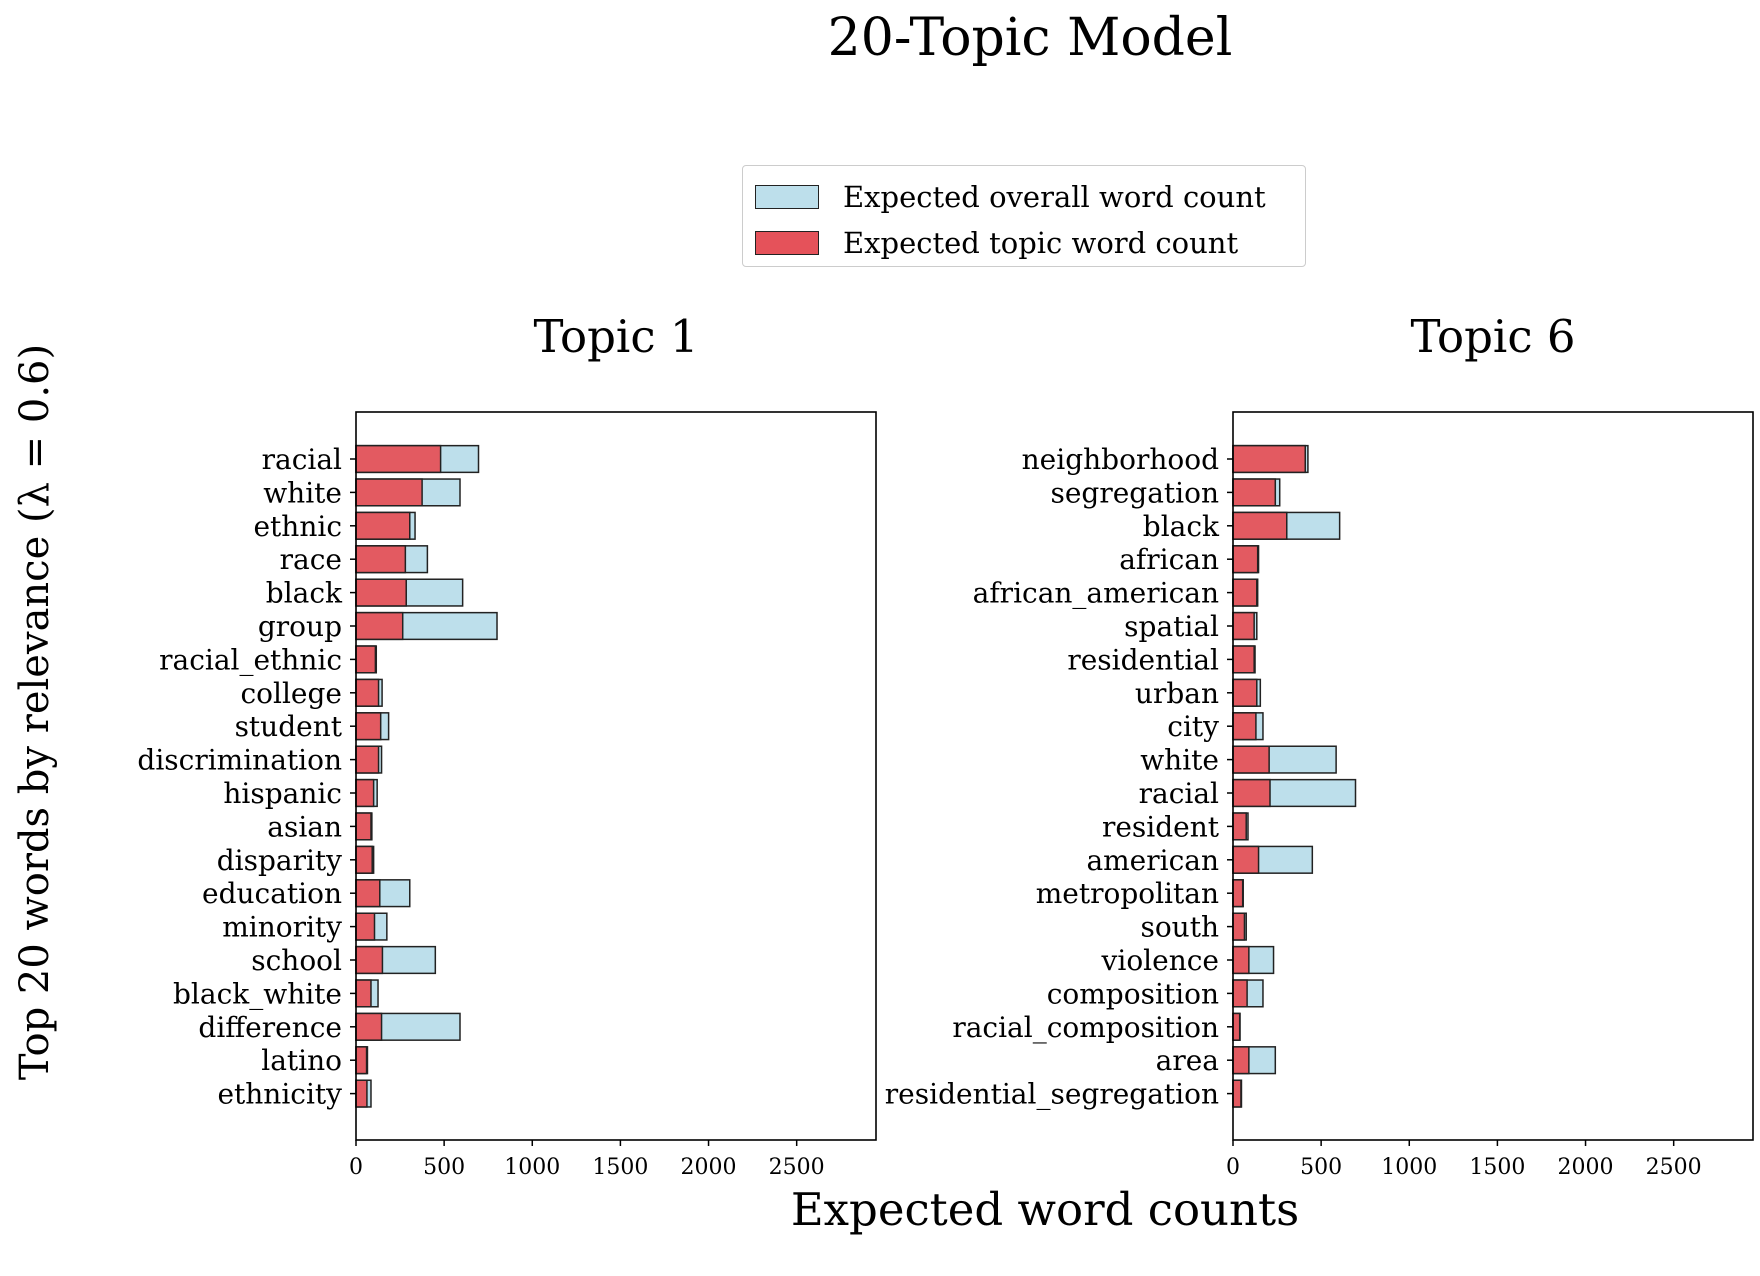 This screenshot has width=1760, height=1276. What do you see at coordinates (1152, 860) in the screenshot?
I see `y-tick-label-american: american` at bounding box center [1152, 860].